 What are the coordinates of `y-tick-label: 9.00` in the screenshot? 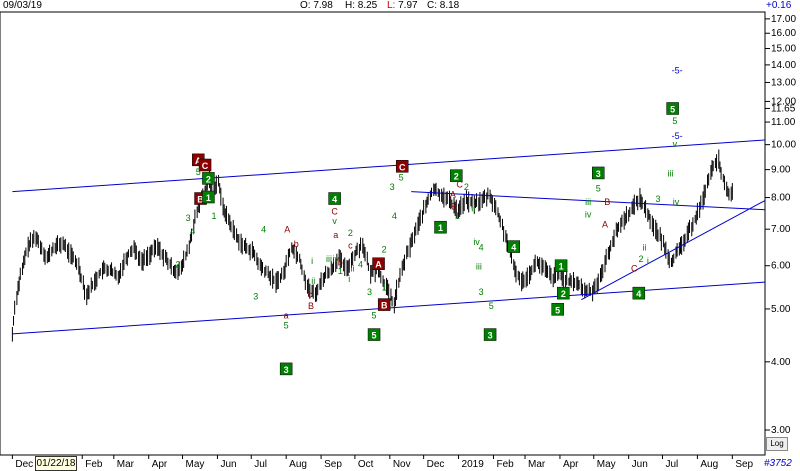 It's located at (781, 170).